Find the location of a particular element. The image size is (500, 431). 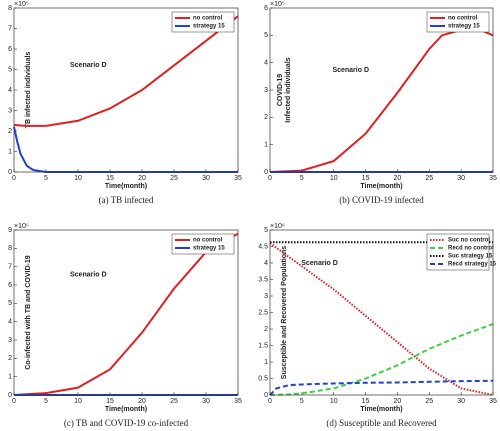

y-tick-label: 9 is located at coordinates (10, 230).